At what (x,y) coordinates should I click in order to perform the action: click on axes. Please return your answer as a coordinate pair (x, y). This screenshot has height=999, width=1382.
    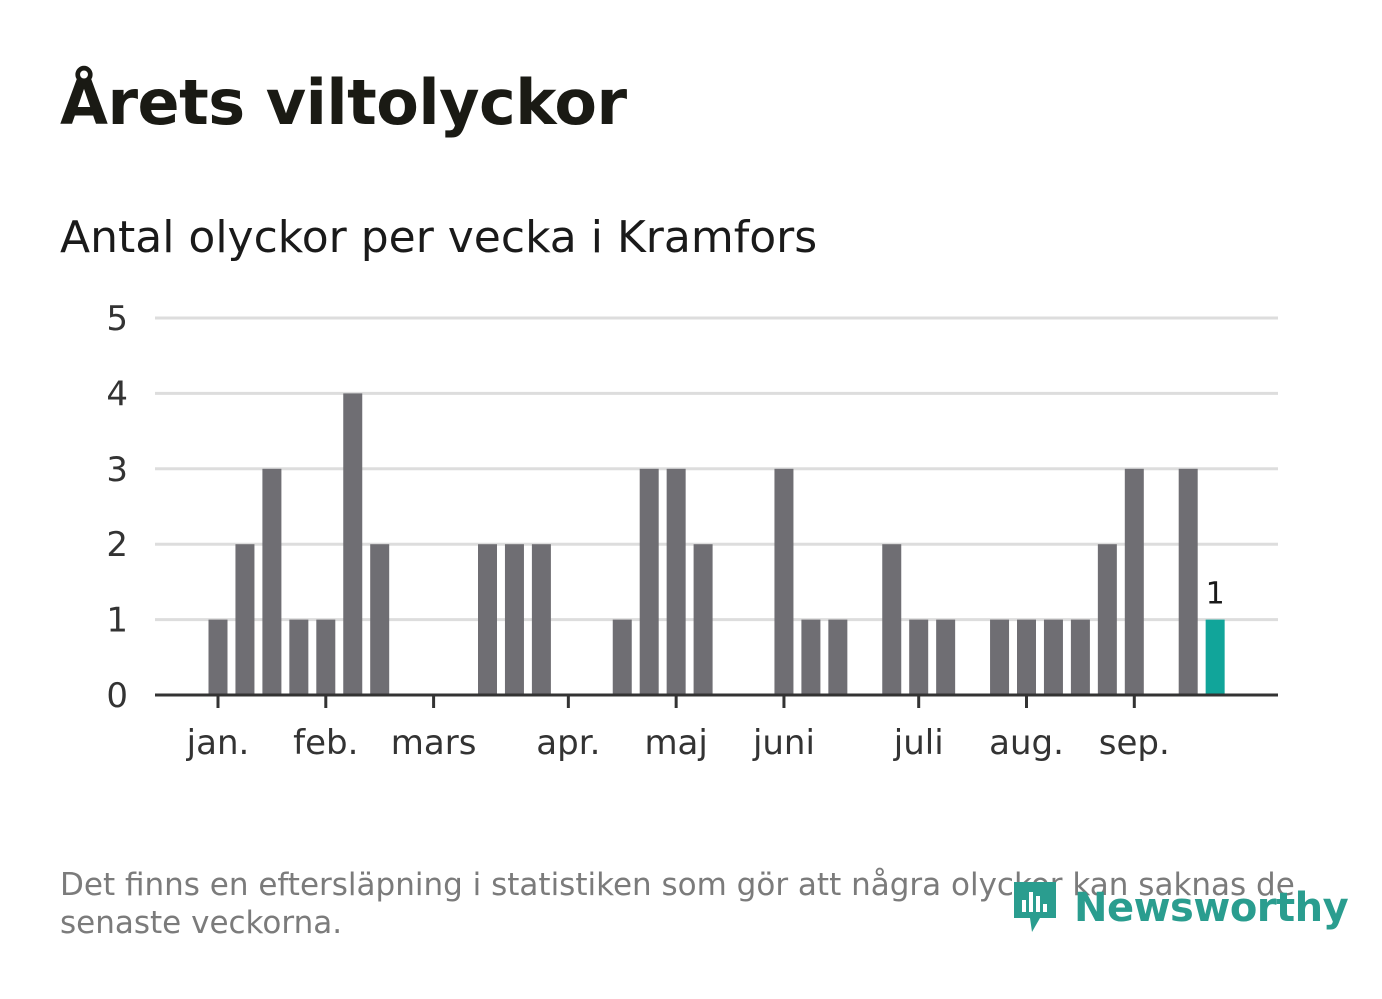
    Looking at the image, I should click on (716, 700).